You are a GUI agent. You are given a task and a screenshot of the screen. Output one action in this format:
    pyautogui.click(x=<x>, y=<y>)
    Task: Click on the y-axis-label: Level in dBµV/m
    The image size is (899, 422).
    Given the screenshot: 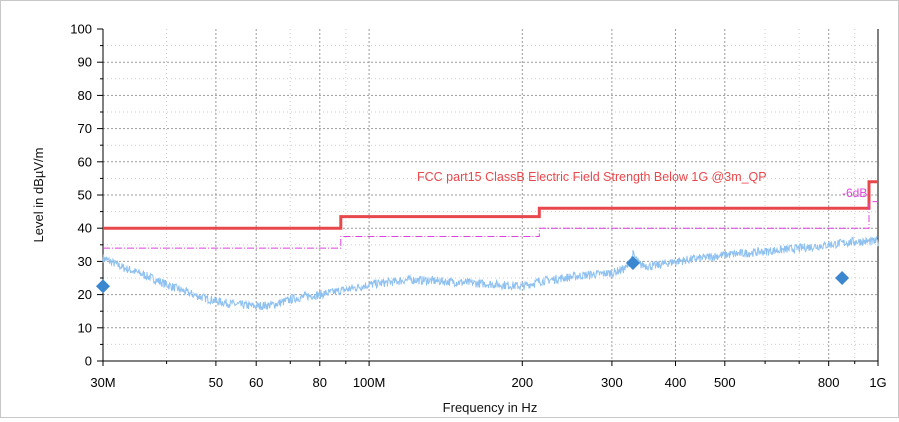 What is the action you would take?
    pyautogui.click(x=38, y=195)
    